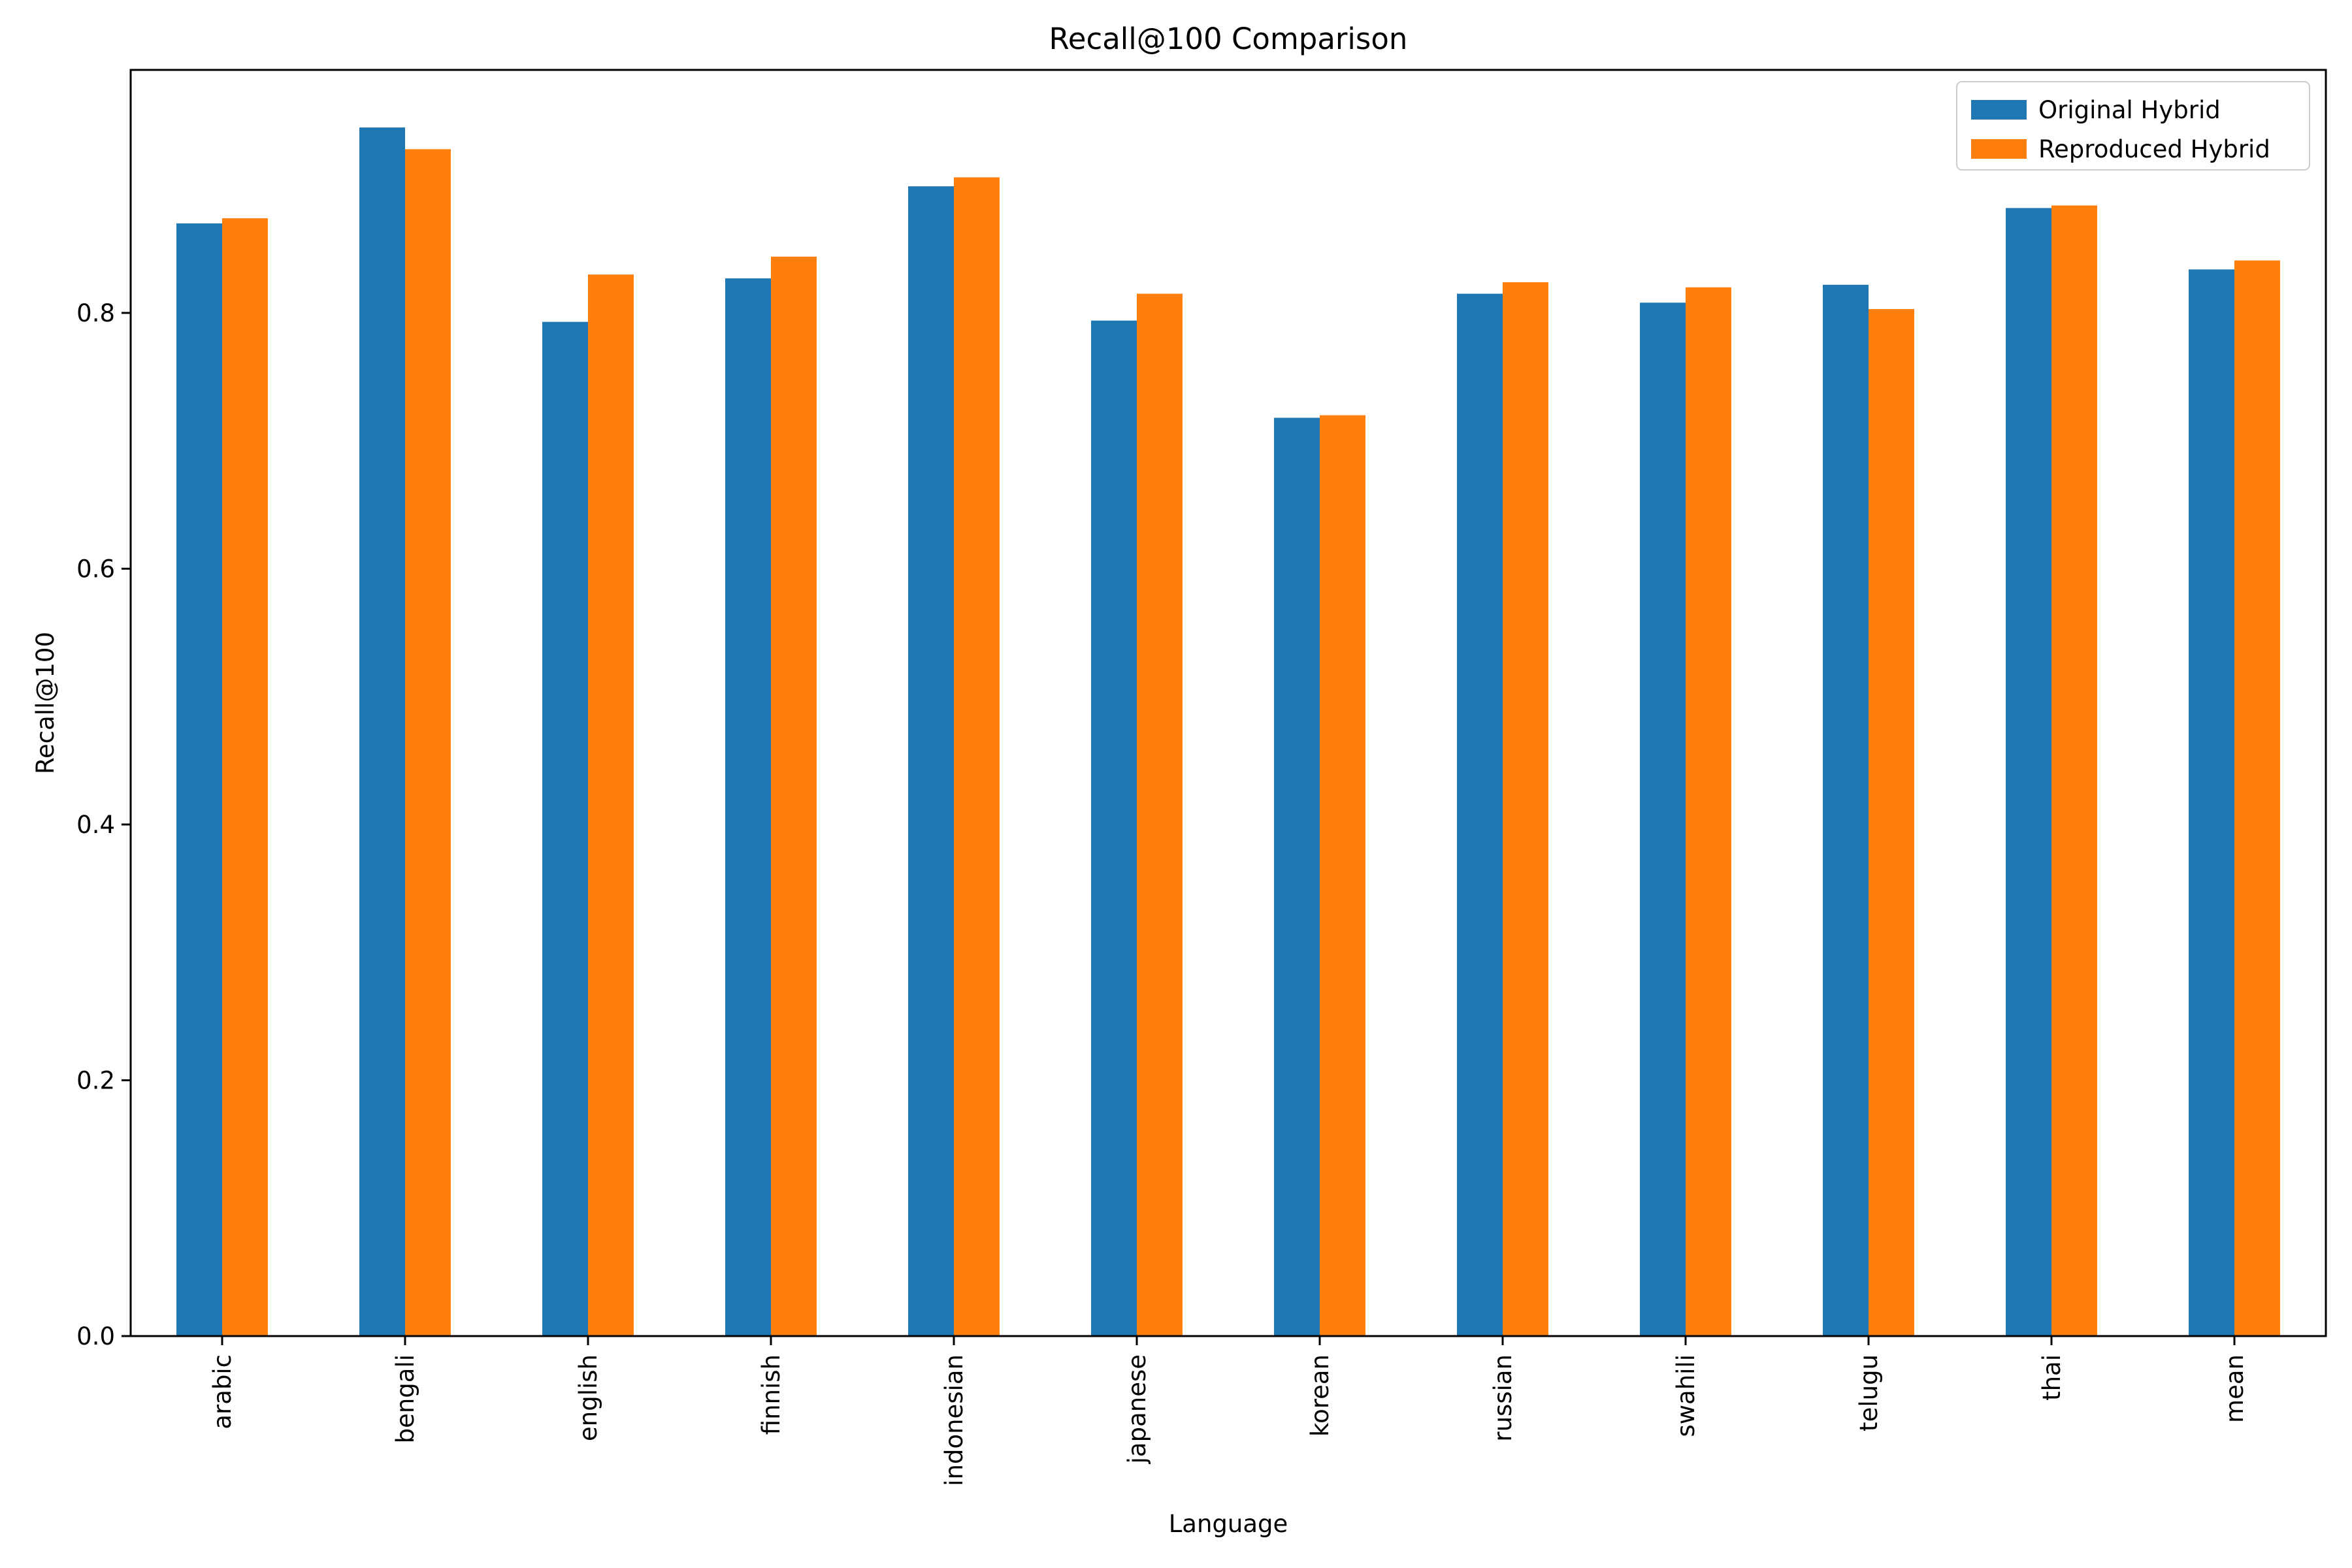 This screenshot has width=2352, height=1568. Describe the element at coordinates (45, 703) in the screenshot. I see `y-axis-label: Recall@100` at that location.